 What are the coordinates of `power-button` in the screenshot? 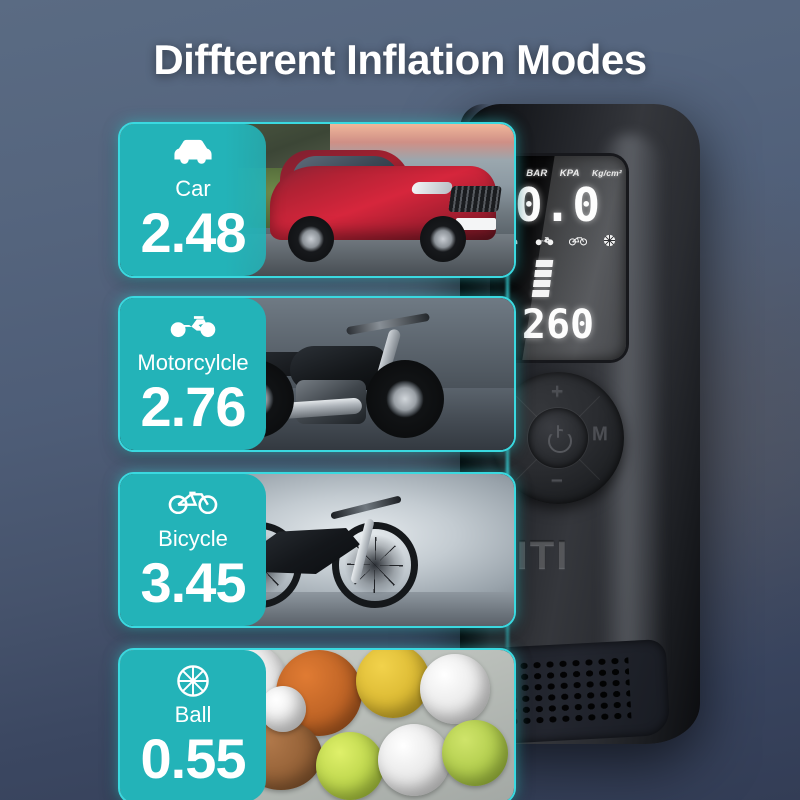 It's located at (558, 438).